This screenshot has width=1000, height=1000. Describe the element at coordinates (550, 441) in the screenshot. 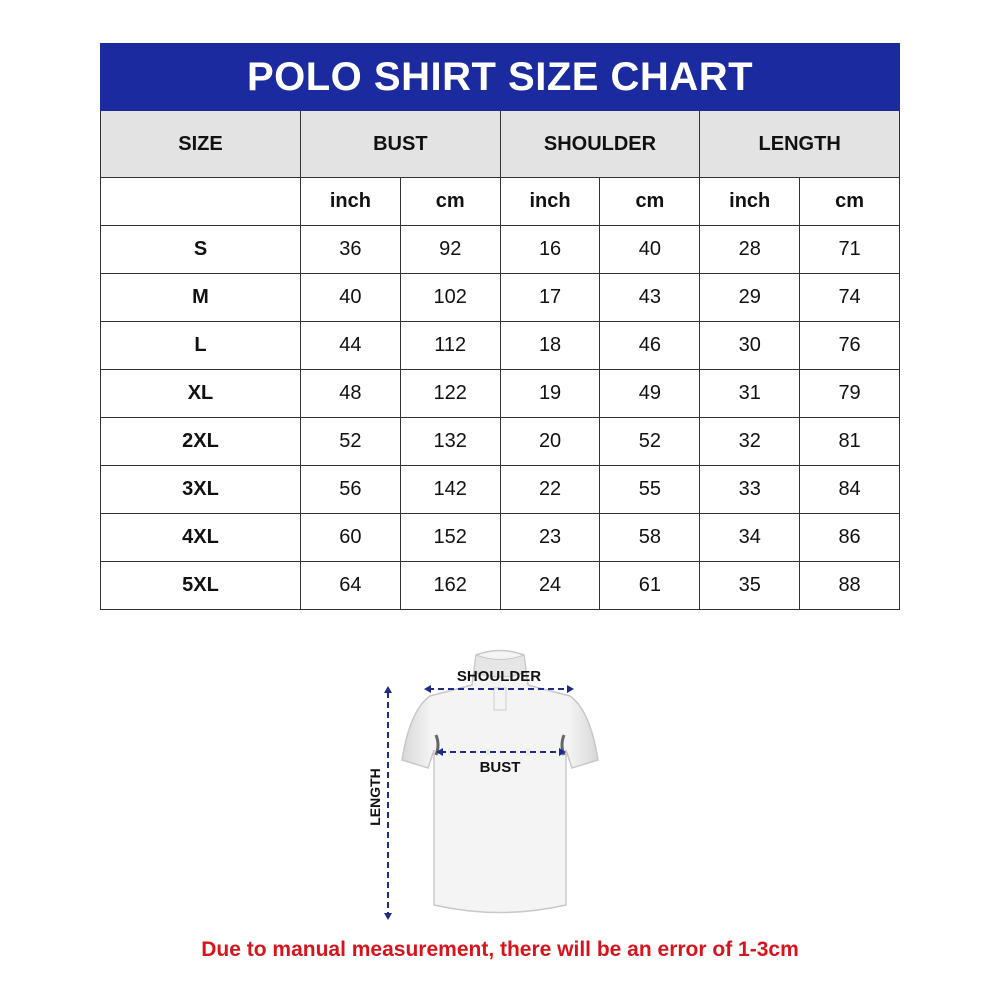

I see `value-cell: 20` at that location.